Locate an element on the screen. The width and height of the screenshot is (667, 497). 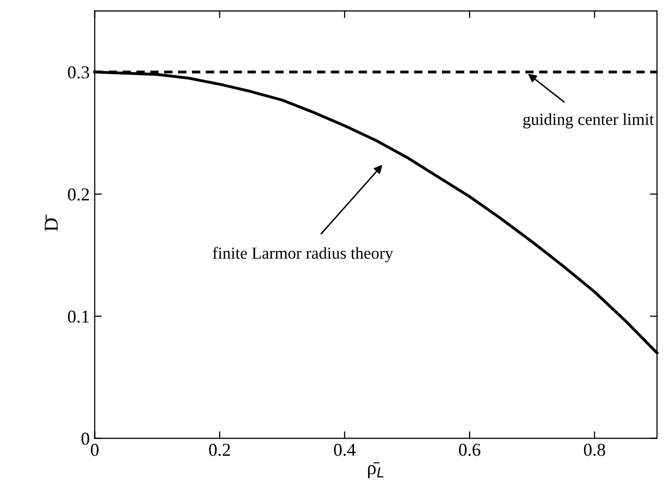
y-tick-label: 0.3 is located at coordinates (79, 72).